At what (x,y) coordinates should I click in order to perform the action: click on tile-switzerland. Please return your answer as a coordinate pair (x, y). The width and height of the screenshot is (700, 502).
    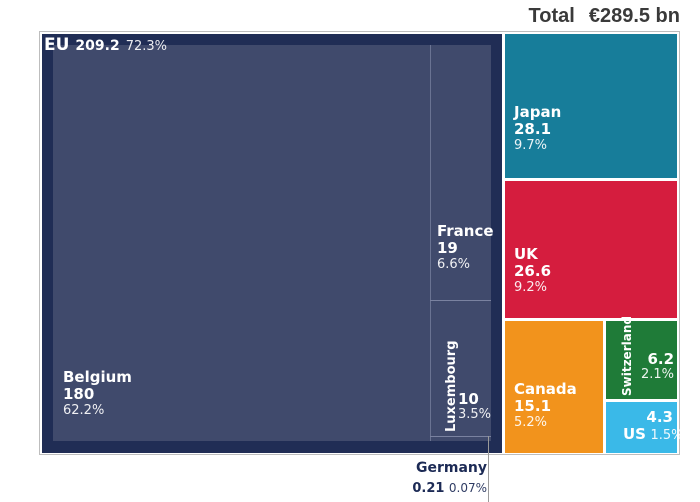
    Looking at the image, I should click on (641, 360).